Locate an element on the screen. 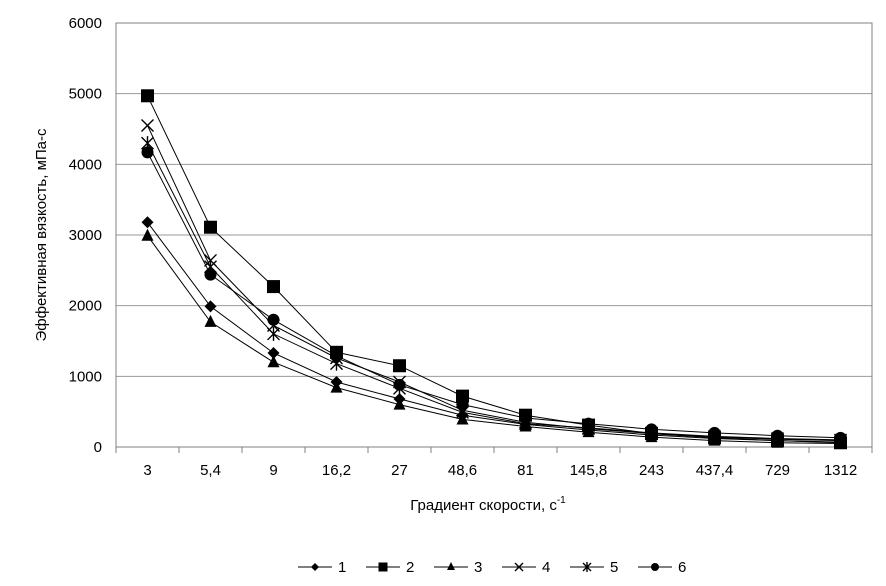 The image size is (886, 586). y-tick-label: 3000 is located at coordinates (85, 235).